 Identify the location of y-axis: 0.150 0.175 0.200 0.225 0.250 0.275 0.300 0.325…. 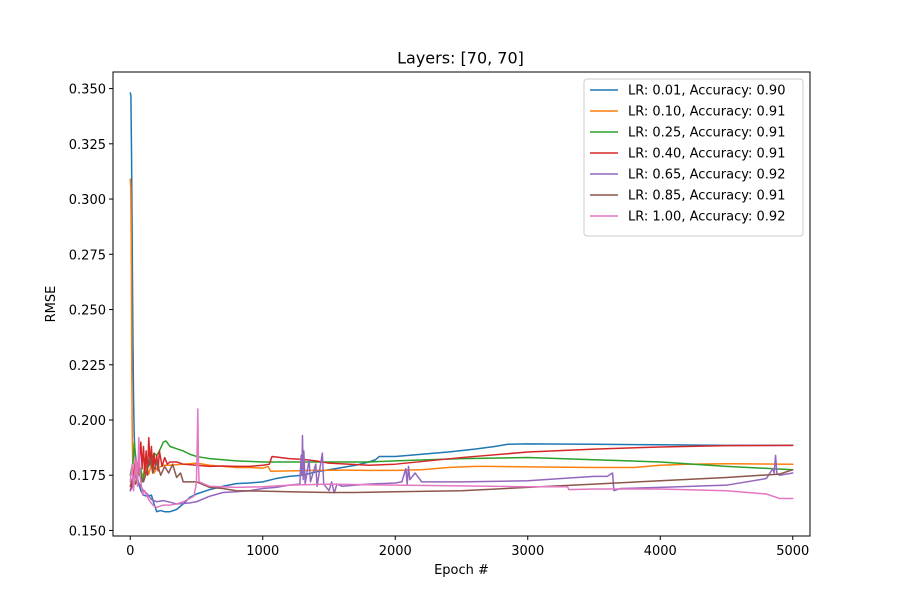
(91, 311).